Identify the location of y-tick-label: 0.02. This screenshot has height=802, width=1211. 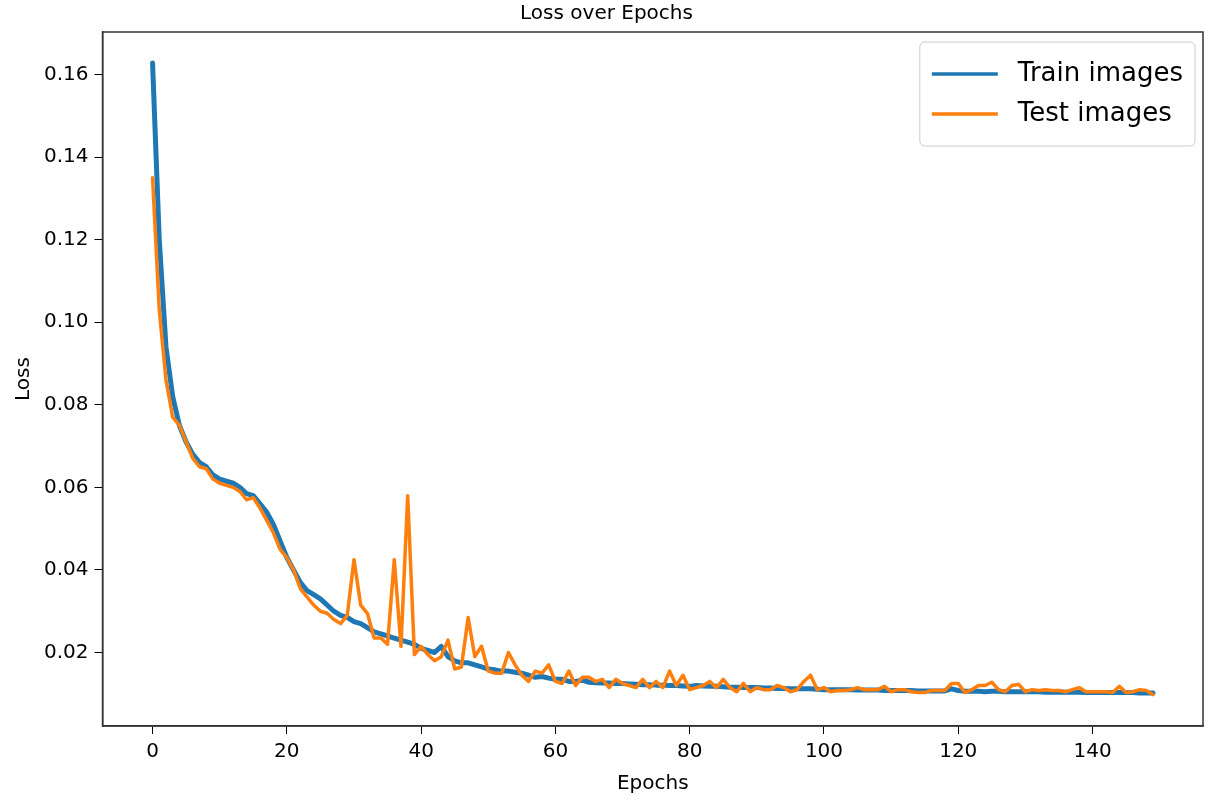
(66, 650).